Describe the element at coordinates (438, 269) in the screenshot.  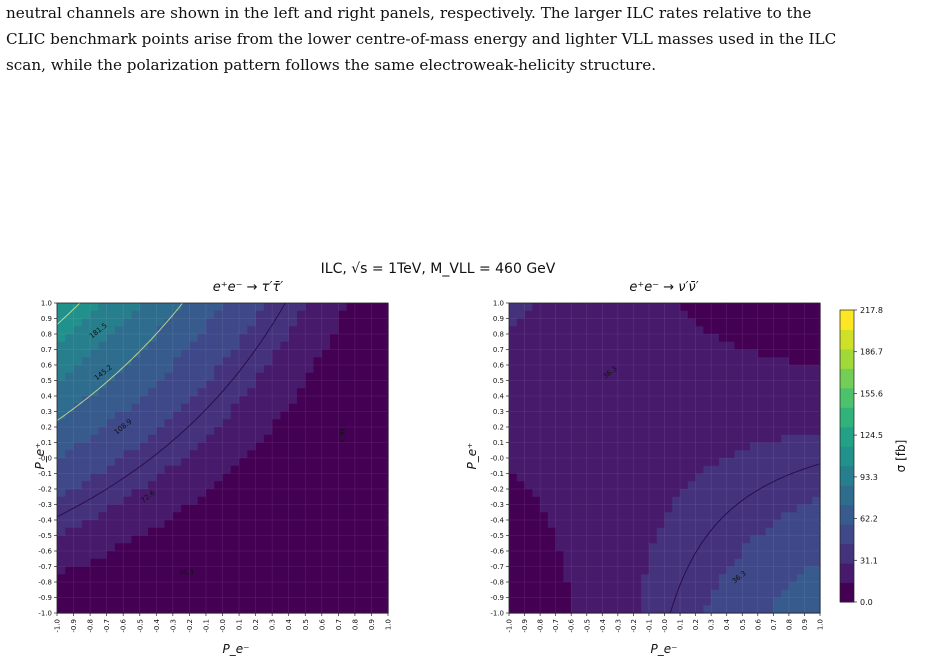
I see `figure-suptitle: ILC, √s = 1TeV, M_VLL = 460 GeV` at that location.